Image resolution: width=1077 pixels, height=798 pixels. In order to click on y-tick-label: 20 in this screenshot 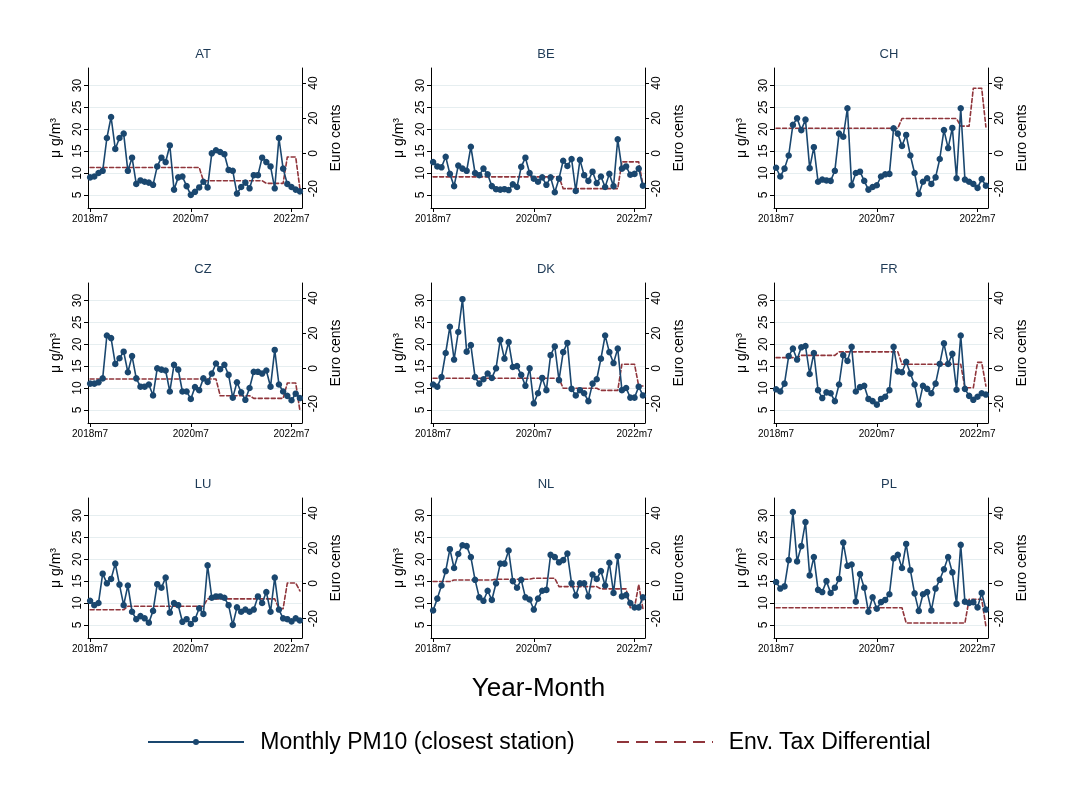, I will do `click(77, 129)`.